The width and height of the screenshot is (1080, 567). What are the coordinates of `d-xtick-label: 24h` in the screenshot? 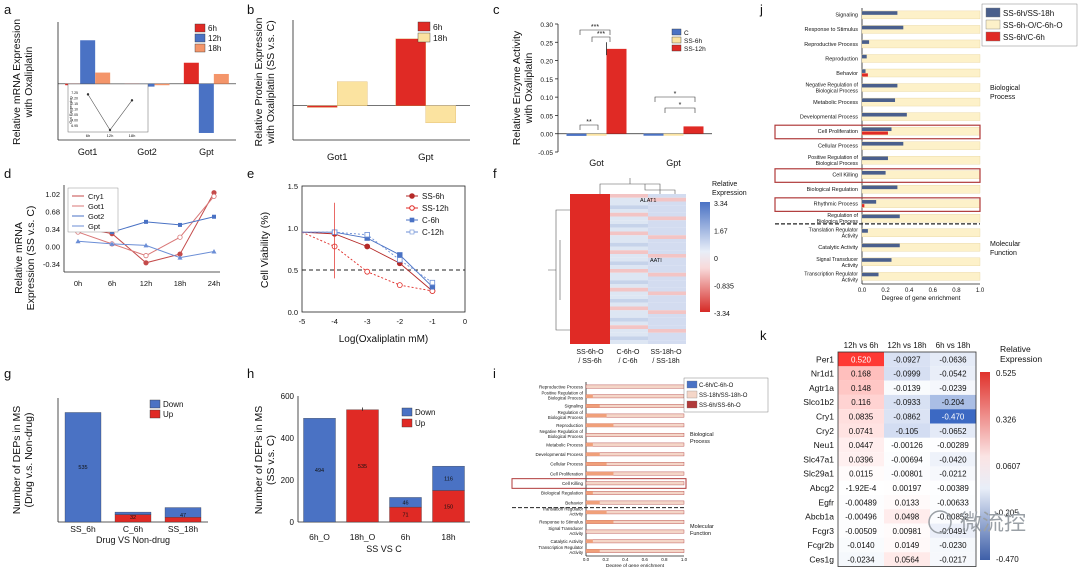 It's located at (214, 283).